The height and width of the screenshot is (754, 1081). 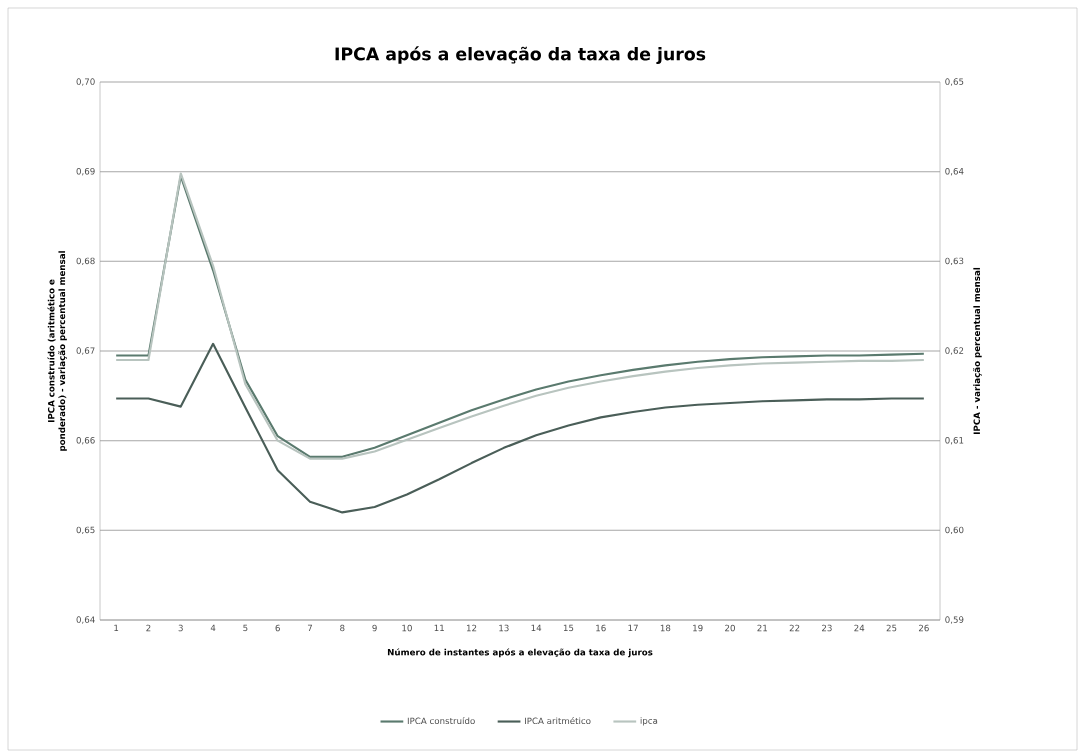 I want to click on x-tick-label: 12, so click(x=471, y=628).